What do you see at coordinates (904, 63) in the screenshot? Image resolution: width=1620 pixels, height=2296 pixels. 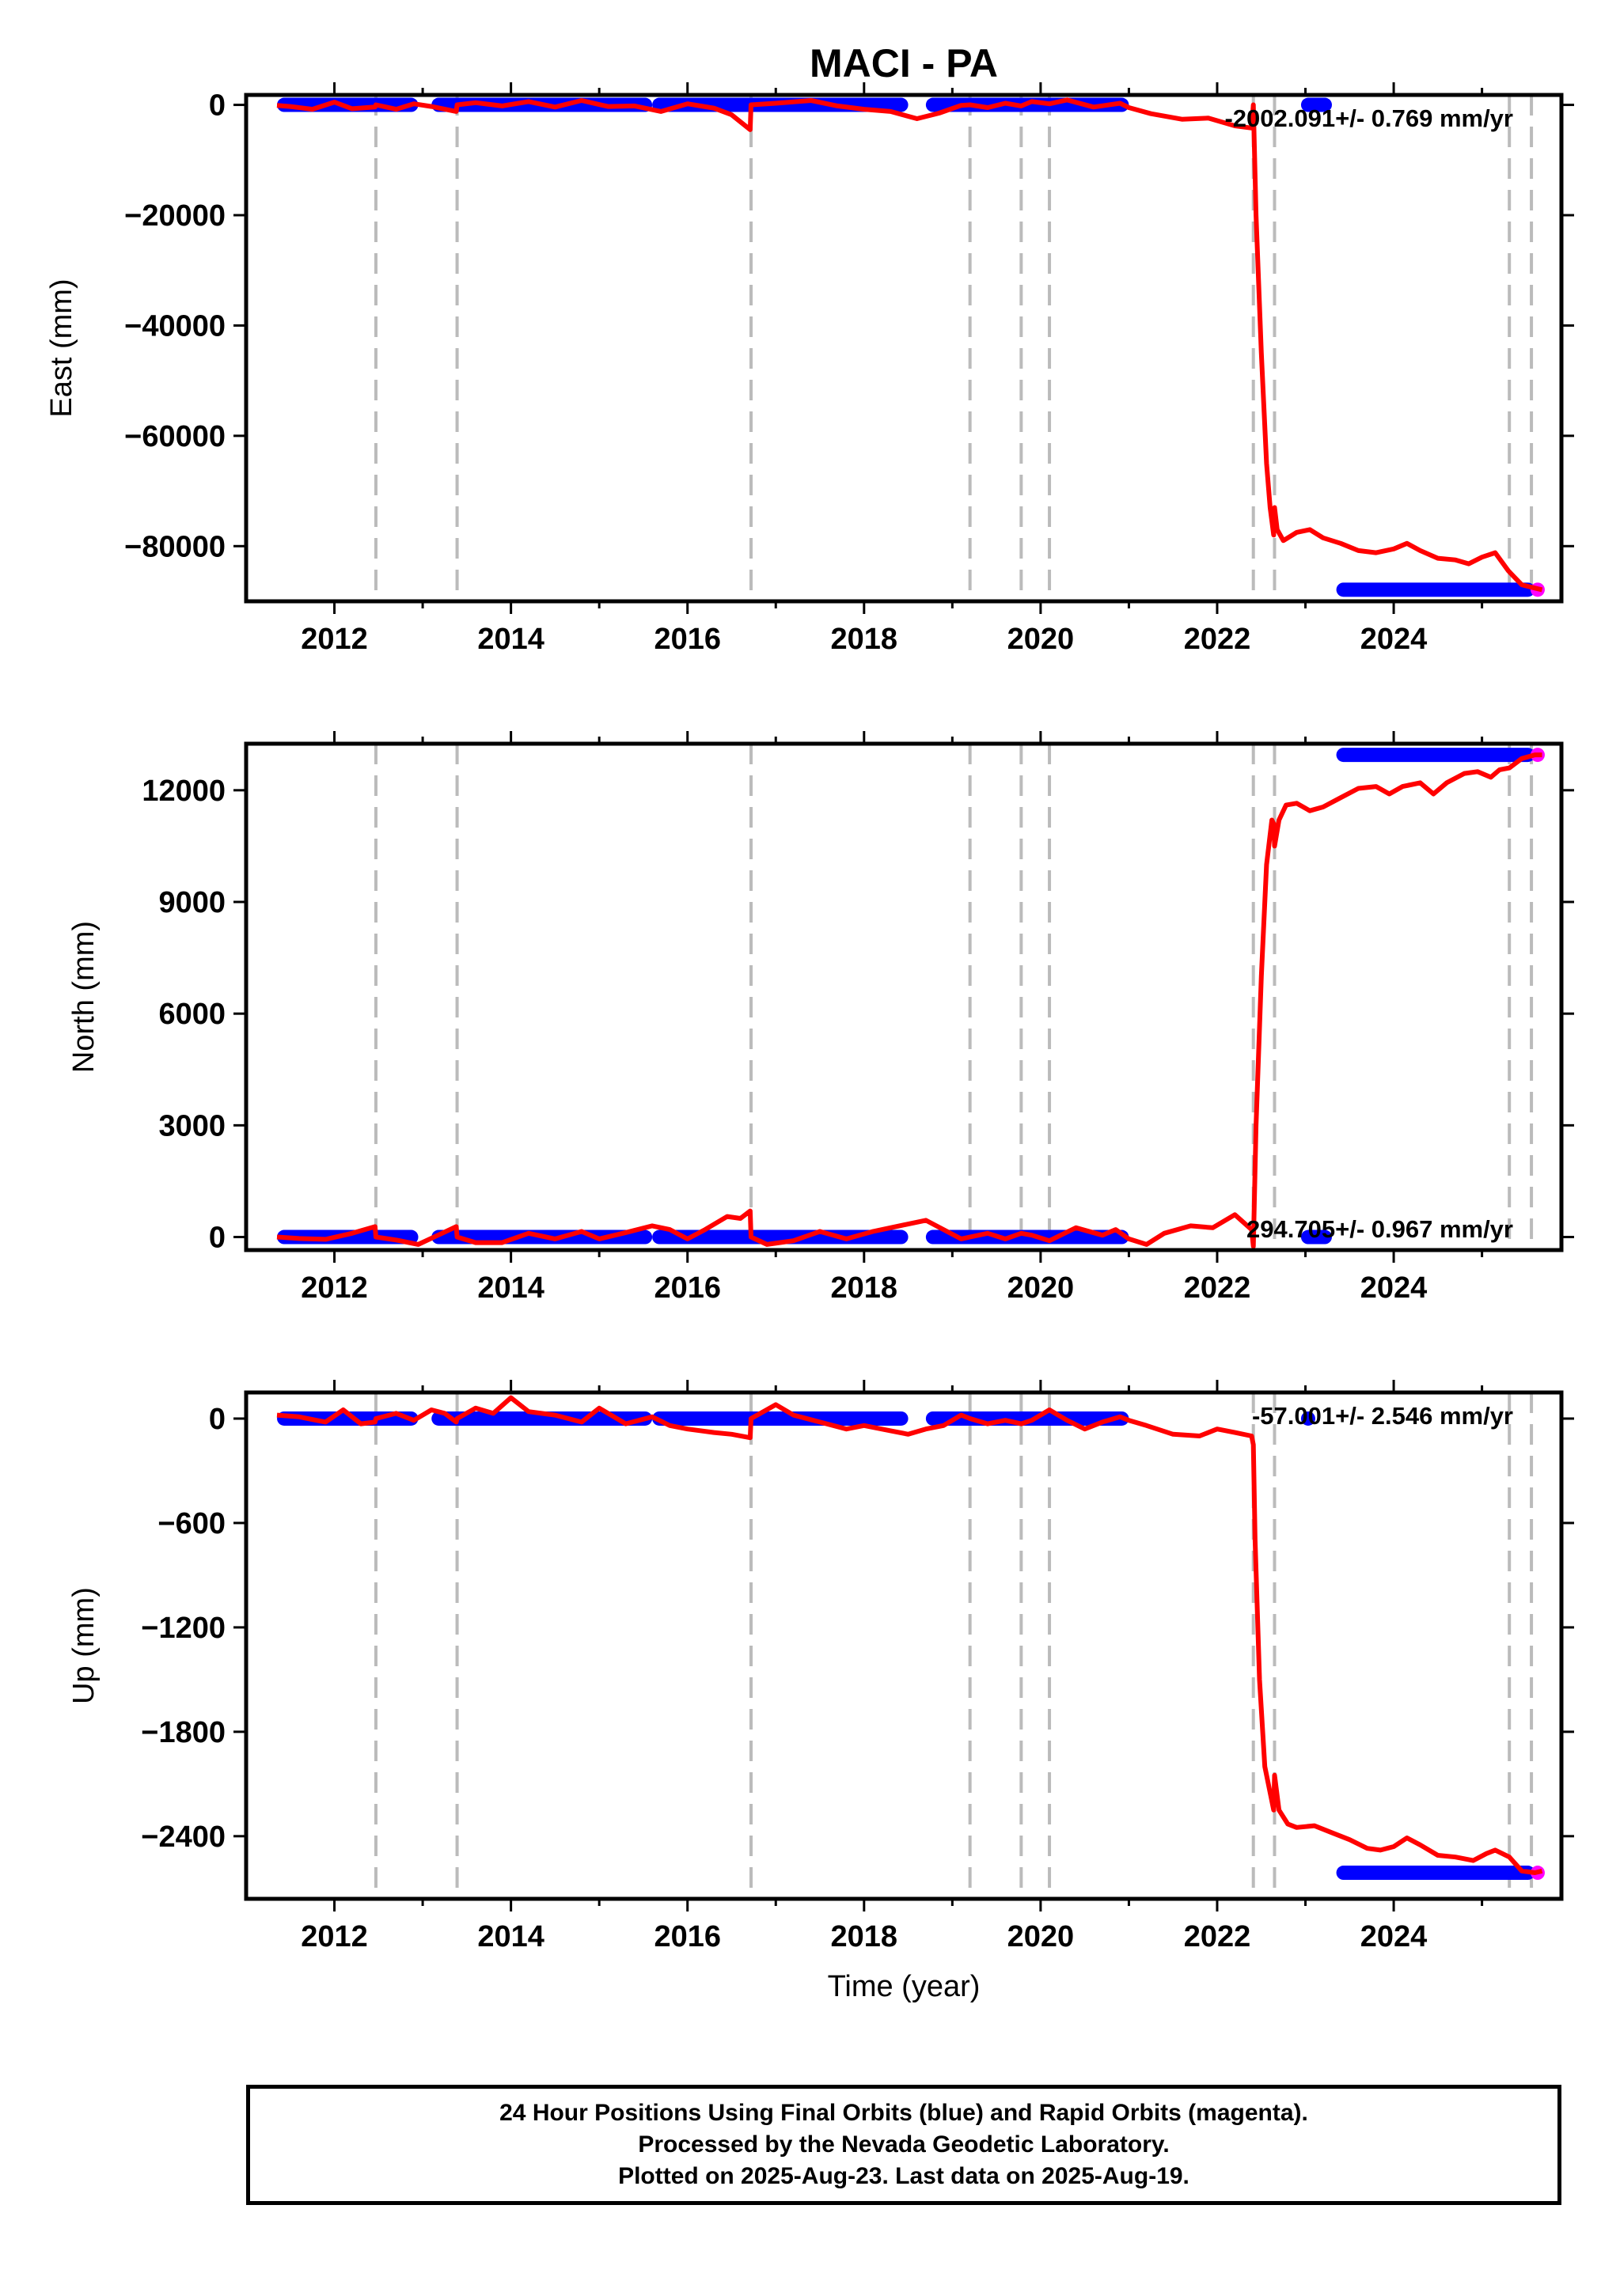 I see `chart-title: MACI - PA` at bounding box center [904, 63].